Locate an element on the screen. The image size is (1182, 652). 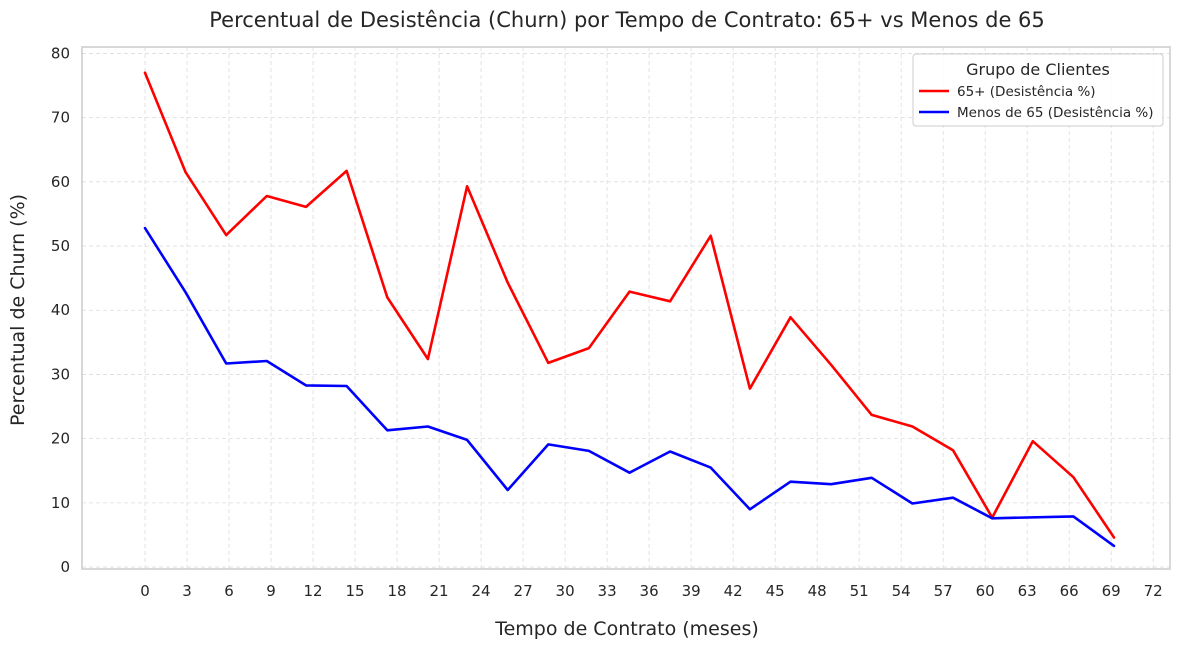
x-tick-label: 9 is located at coordinates (271, 591).